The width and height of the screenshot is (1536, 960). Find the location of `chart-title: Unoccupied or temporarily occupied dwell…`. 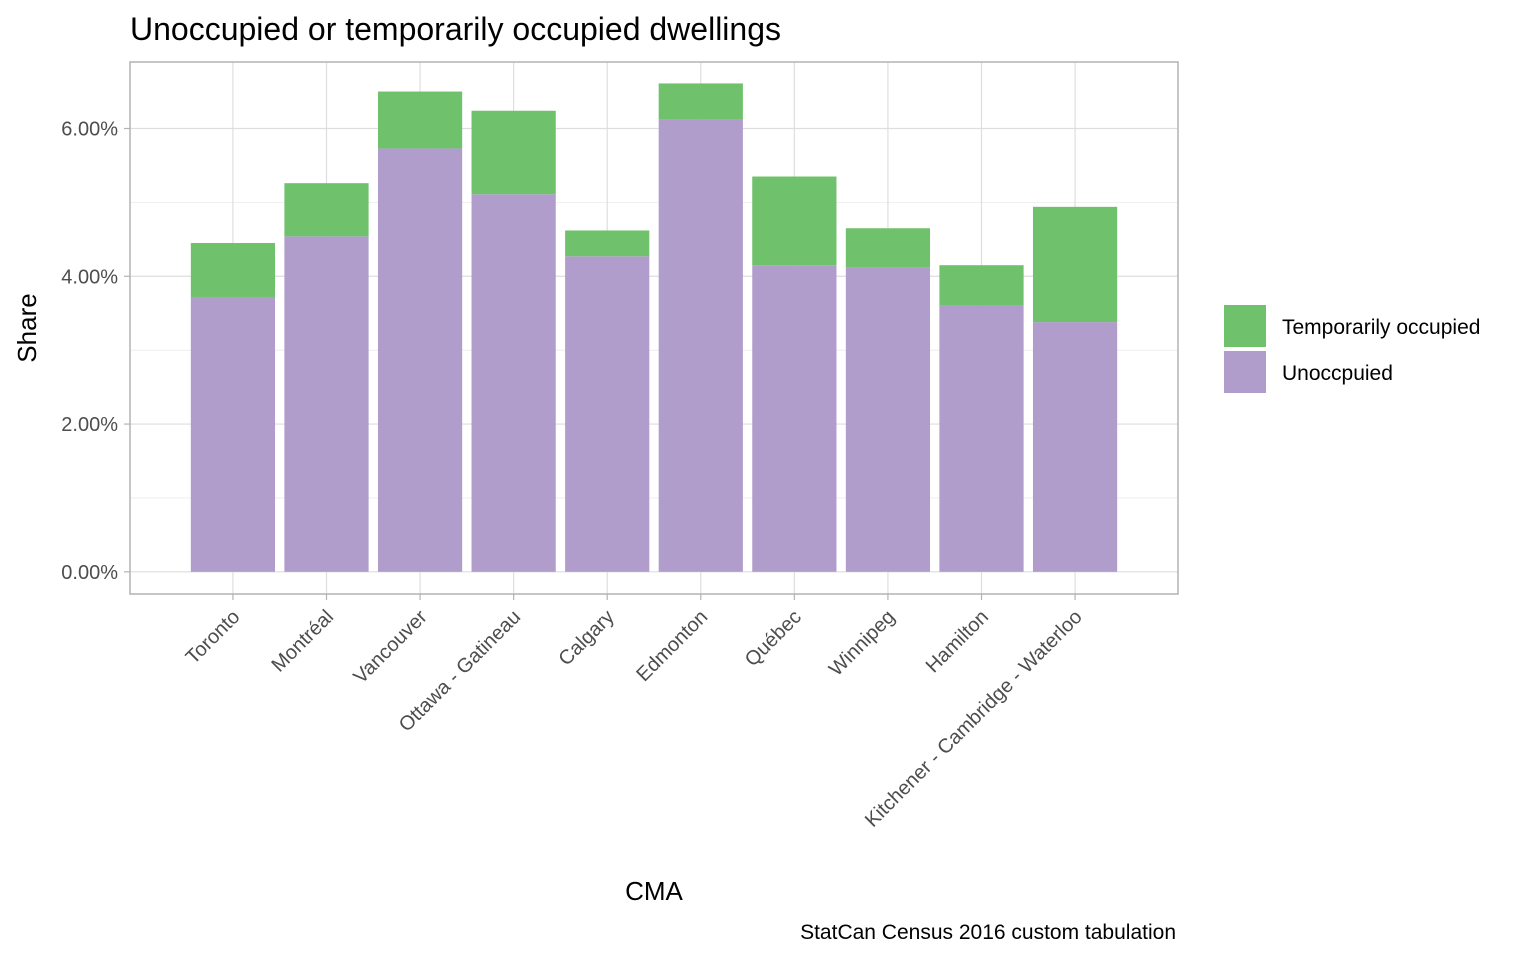

chart-title: Unoccupied or temporarily occupied dwell… is located at coordinates (455, 29).